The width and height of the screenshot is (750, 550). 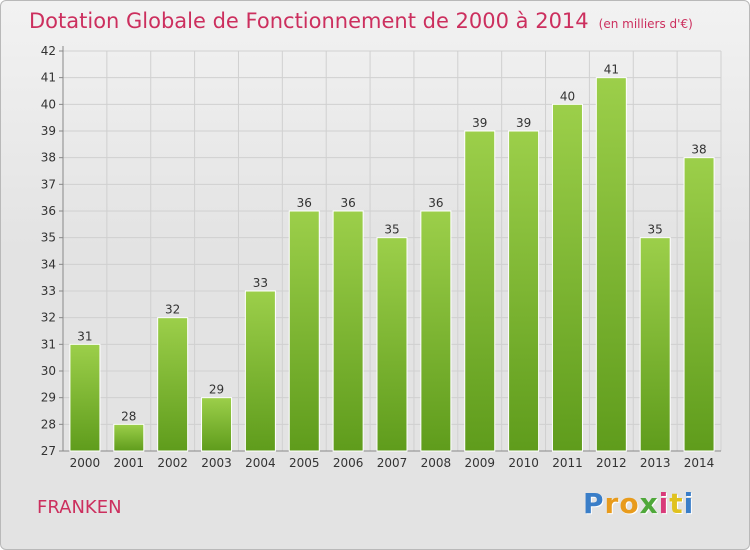 I want to click on x-tick-label: 2014, so click(x=699, y=463).